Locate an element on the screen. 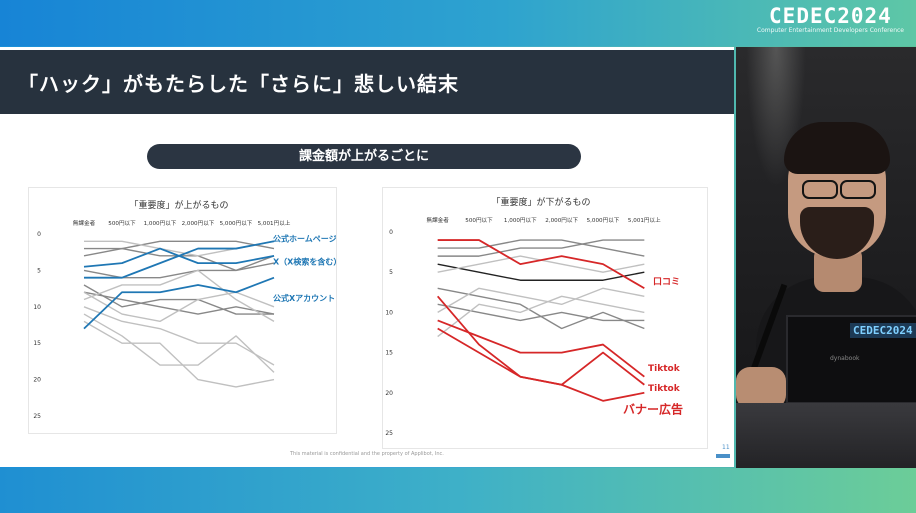 This screenshot has height=513, width=916. speaker-hair is located at coordinates (837, 148).